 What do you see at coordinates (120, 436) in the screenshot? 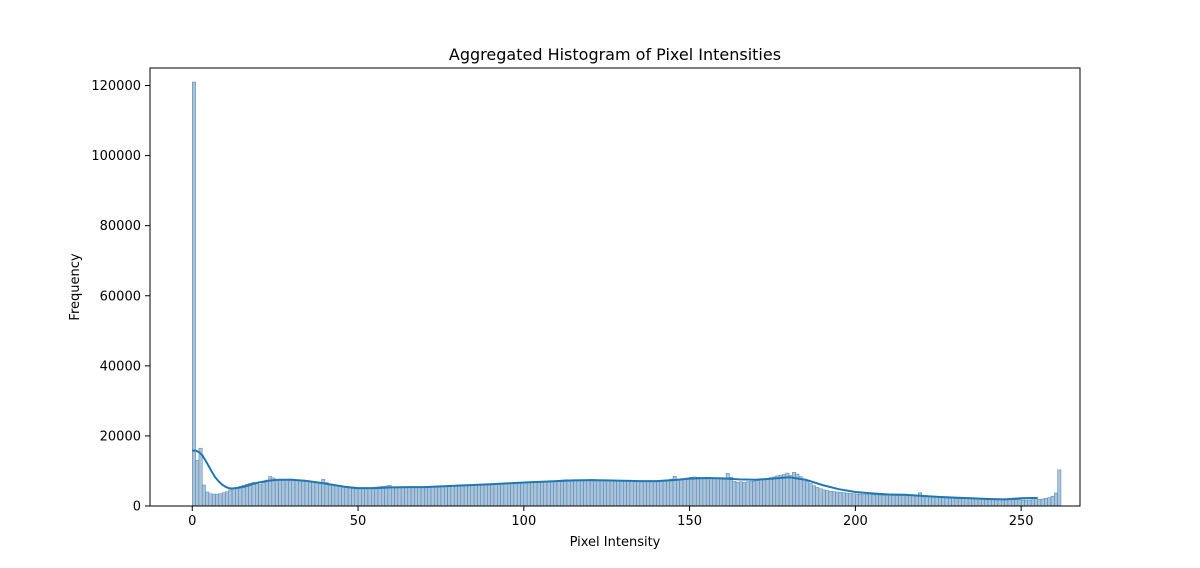
I see `y-tick-label: 20000` at bounding box center [120, 436].